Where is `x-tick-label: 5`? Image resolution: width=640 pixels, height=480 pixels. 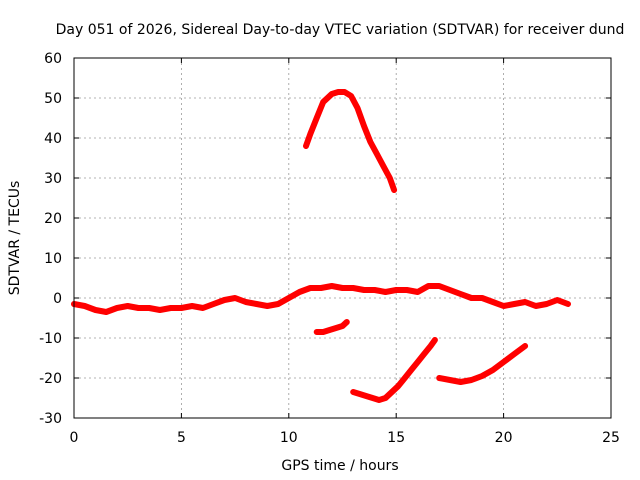
x-tick-label: 5 is located at coordinates (181, 438).